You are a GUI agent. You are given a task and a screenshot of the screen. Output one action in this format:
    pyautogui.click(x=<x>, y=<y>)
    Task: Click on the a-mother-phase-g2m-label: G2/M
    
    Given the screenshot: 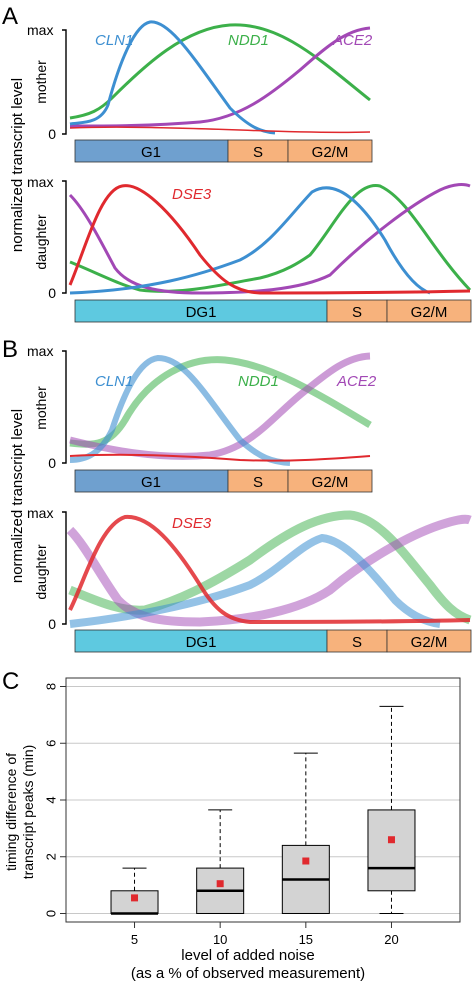 What is the action you would take?
    pyautogui.click(x=330, y=152)
    